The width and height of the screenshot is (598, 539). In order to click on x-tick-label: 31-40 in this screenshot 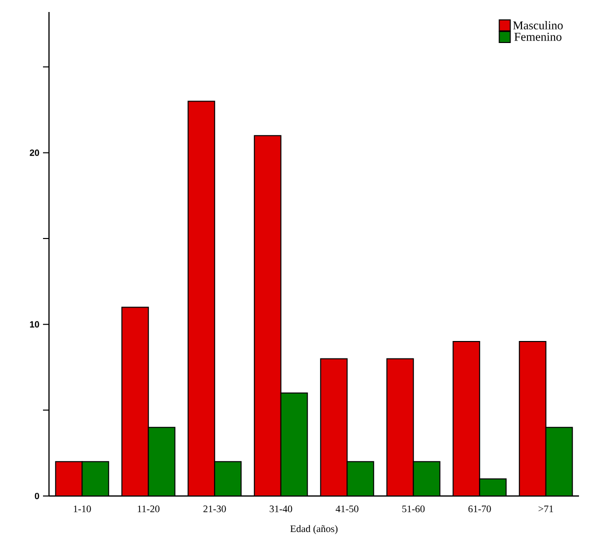, I will do `click(281, 509)`.